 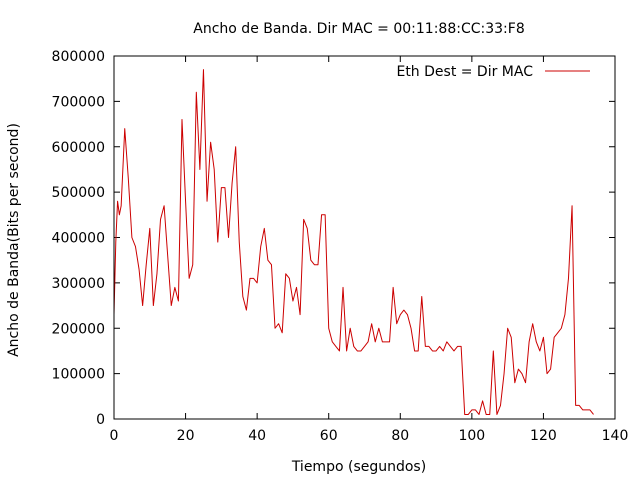 I want to click on y-axis-title: Ancho de Banda(Bits per second), so click(x=14, y=240).